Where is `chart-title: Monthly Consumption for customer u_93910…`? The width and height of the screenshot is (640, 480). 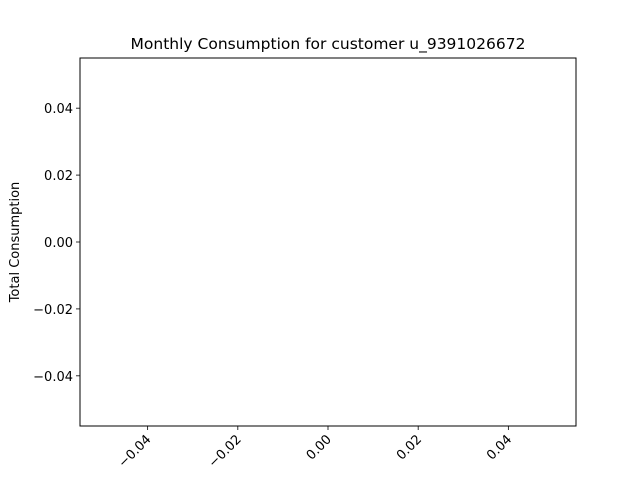 chart-title: Monthly Consumption for customer u_93910… is located at coordinates (328, 44).